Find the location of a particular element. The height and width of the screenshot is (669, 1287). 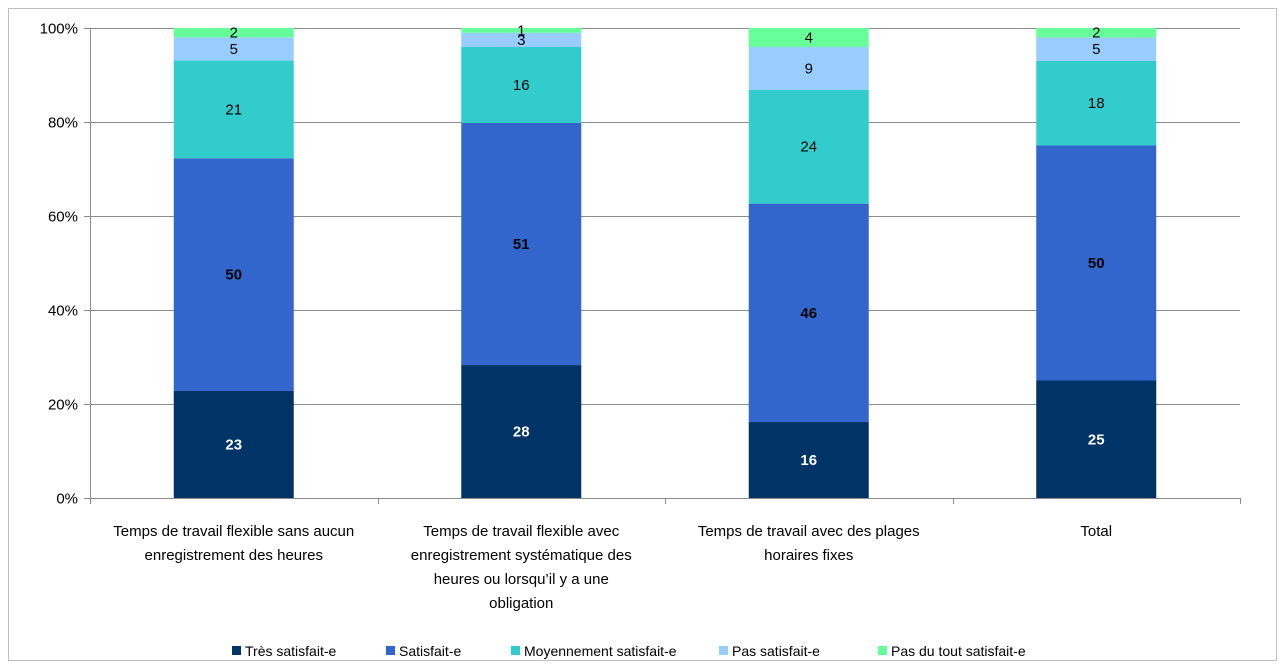

data-label: 46 is located at coordinates (808, 313).